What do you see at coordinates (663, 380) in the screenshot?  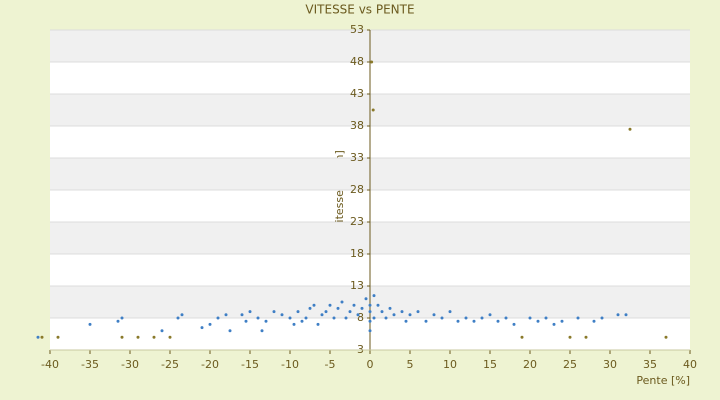 I see `x-axis-title: Pente [%]` at bounding box center [663, 380].